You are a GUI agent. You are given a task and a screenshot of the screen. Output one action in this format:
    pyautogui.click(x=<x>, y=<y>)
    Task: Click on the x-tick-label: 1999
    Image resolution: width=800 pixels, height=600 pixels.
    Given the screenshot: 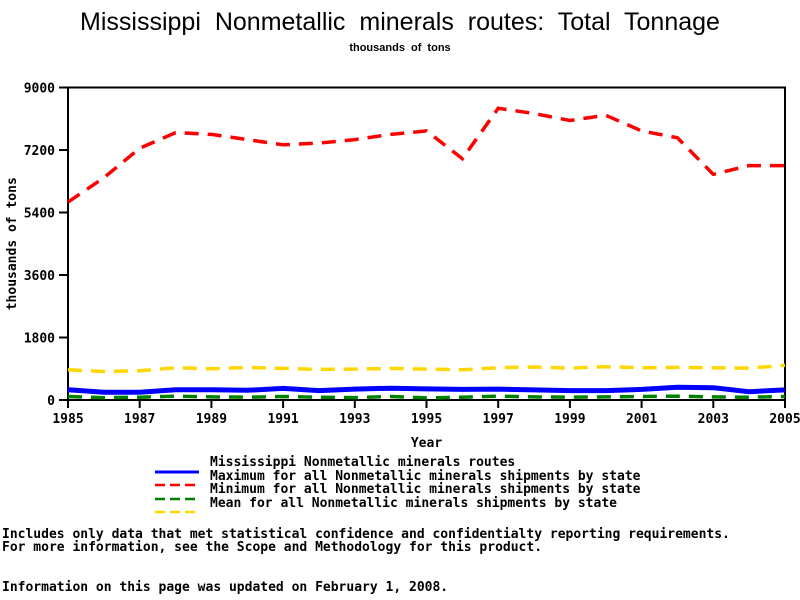 What is the action you would take?
    pyautogui.click(x=569, y=419)
    